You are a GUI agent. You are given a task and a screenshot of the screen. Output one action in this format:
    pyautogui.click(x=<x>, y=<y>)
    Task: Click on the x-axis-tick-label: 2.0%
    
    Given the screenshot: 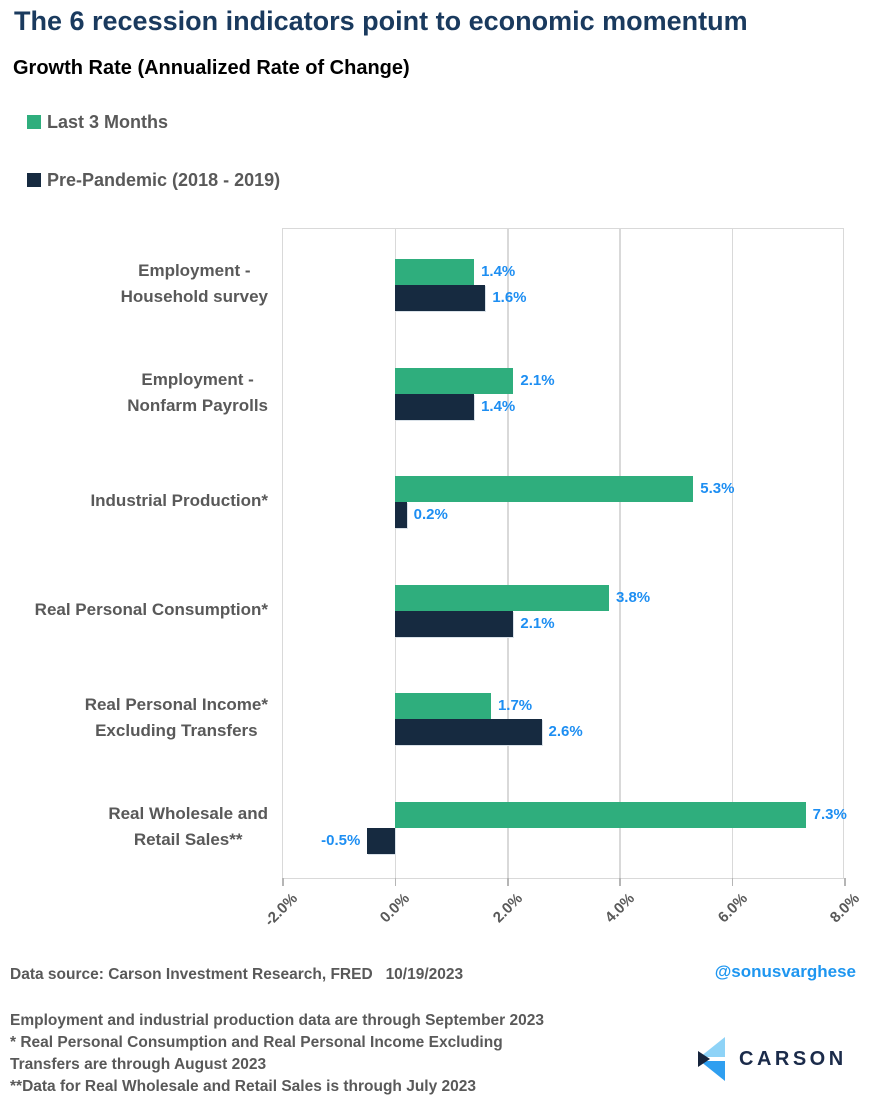 What is the action you would take?
    pyautogui.click(x=507, y=908)
    